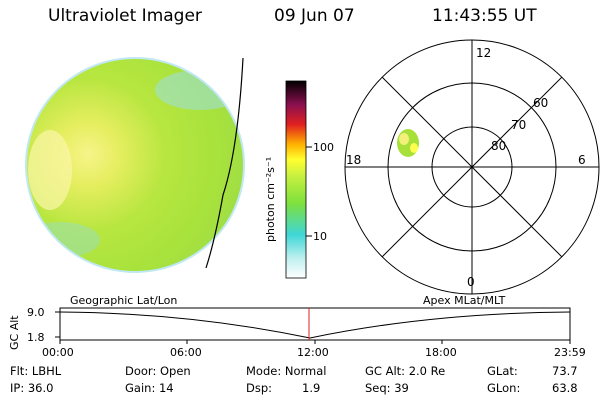 Image resolution: width=600 pixels, height=400 pixels. What do you see at coordinates (224, 163) in the screenshot?
I see `terminator-line` at bounding box center [224, 163].